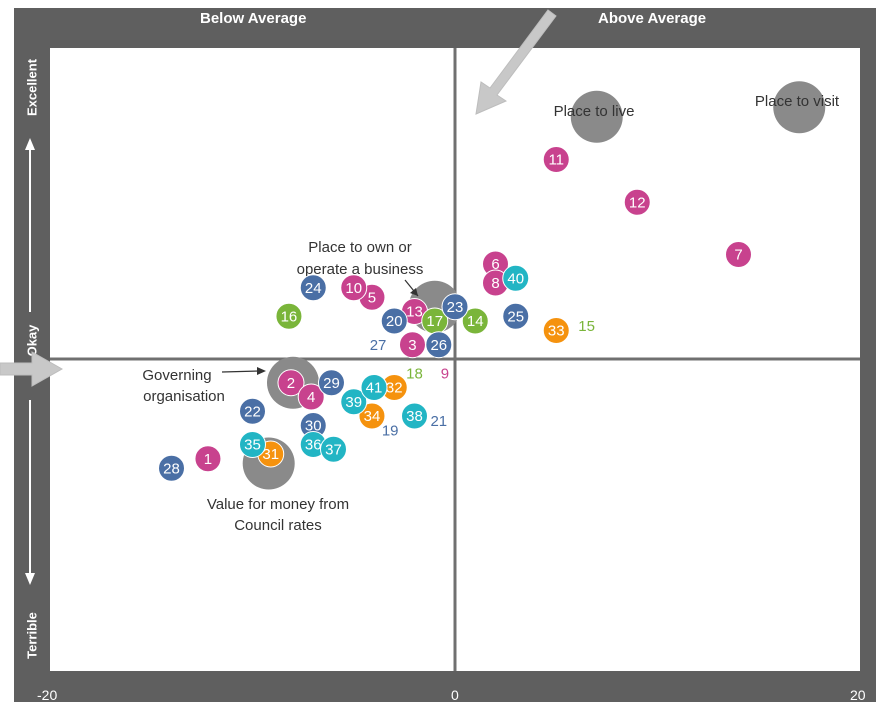  I want to click on point-26-label: 26, so click(438, 345).